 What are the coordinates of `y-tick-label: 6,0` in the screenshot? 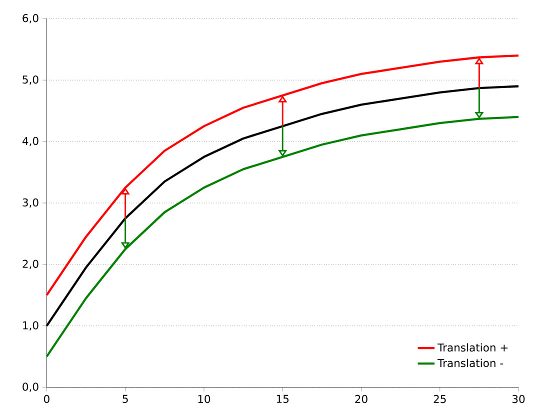 It's located at (30, 19).